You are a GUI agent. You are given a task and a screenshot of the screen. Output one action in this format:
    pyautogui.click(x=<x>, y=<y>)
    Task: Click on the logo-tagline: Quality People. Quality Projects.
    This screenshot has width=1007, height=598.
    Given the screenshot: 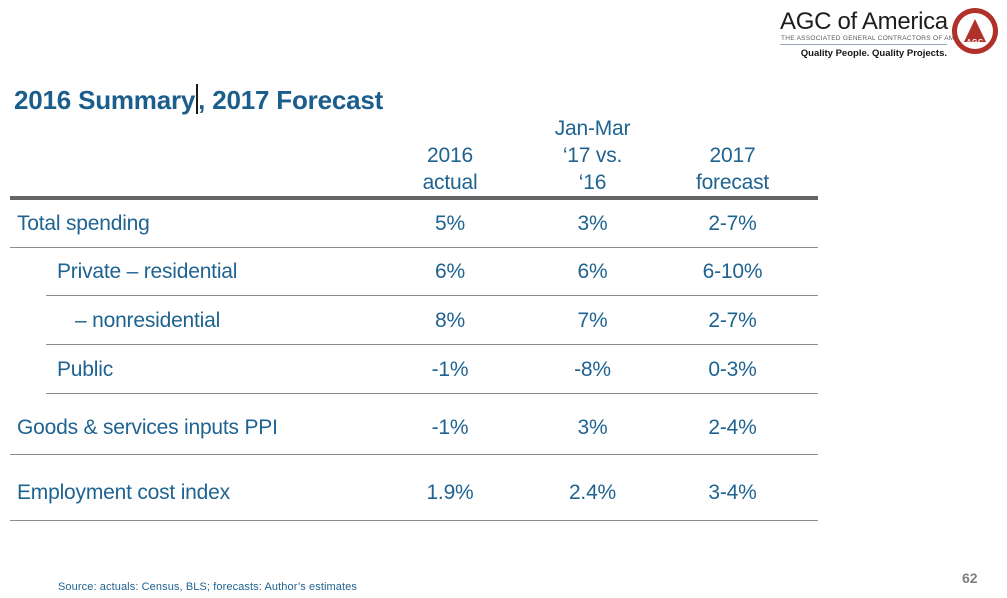 What is the action you would take?
    pyautogui.click(x=873, y=53)
    